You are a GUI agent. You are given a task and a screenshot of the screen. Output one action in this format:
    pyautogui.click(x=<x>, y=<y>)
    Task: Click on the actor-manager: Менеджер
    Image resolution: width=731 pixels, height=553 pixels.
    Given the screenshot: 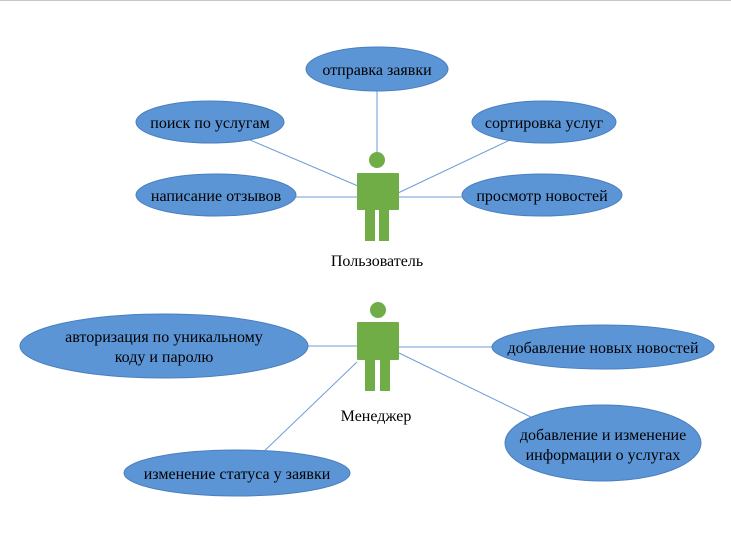 What is the action you would take?
    pyautogui.click(x=376, y=363)
    